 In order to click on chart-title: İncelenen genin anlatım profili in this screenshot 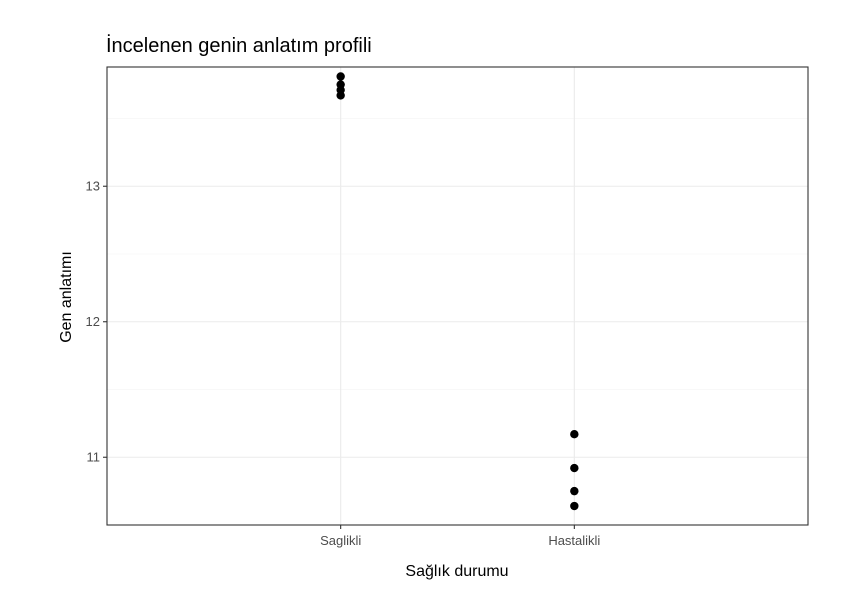, I will do `click(239, 45)`.